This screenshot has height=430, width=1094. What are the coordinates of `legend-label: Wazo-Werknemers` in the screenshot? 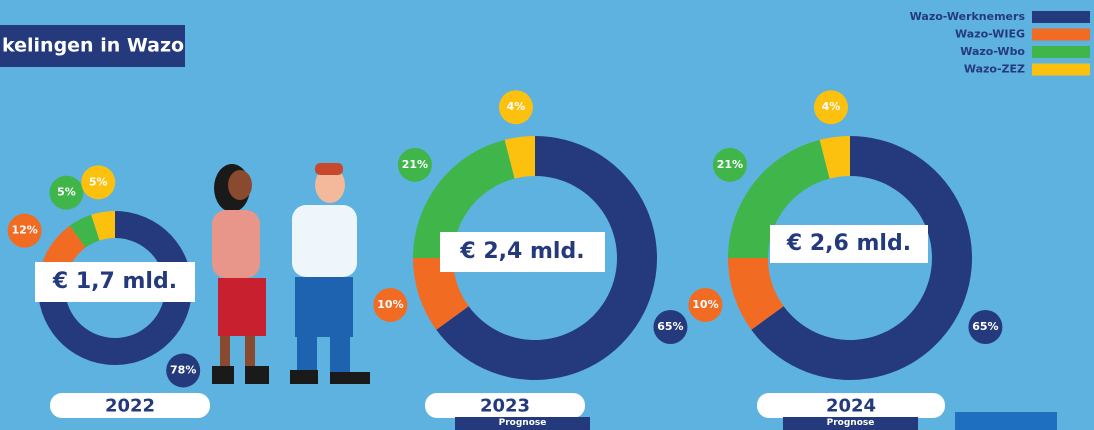 It's located at (968, 16).